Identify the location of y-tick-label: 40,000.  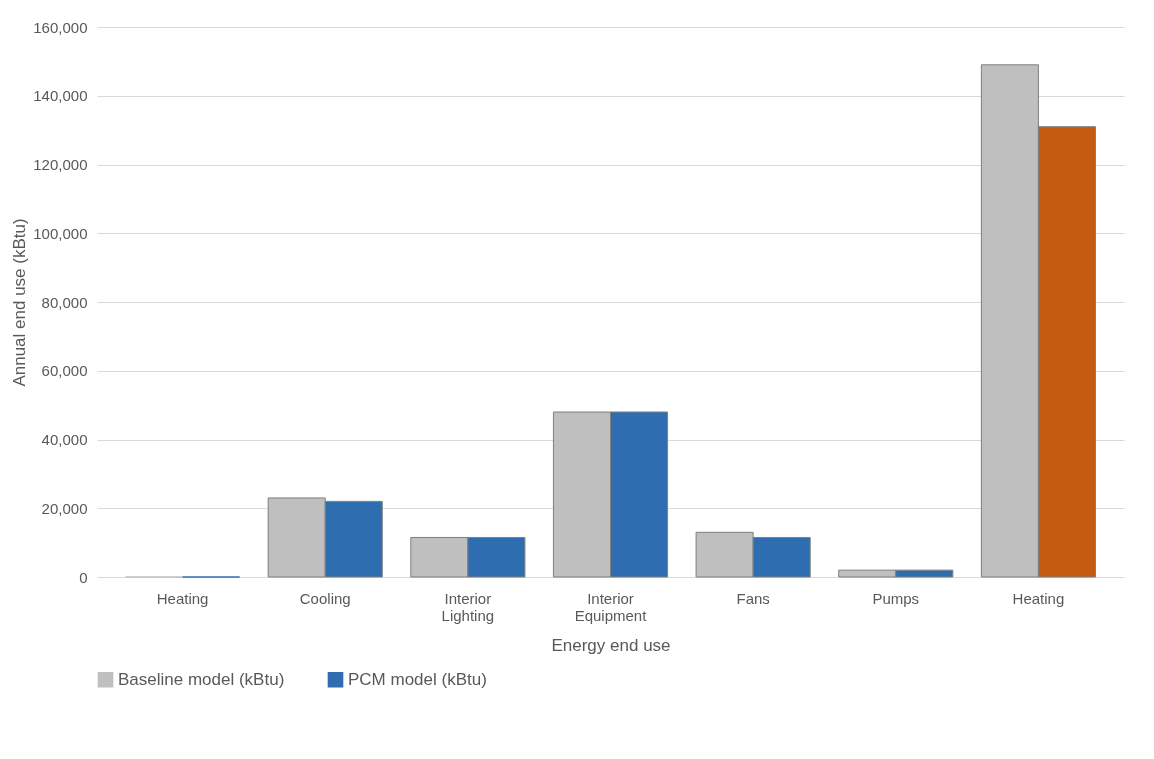
(64, 439).